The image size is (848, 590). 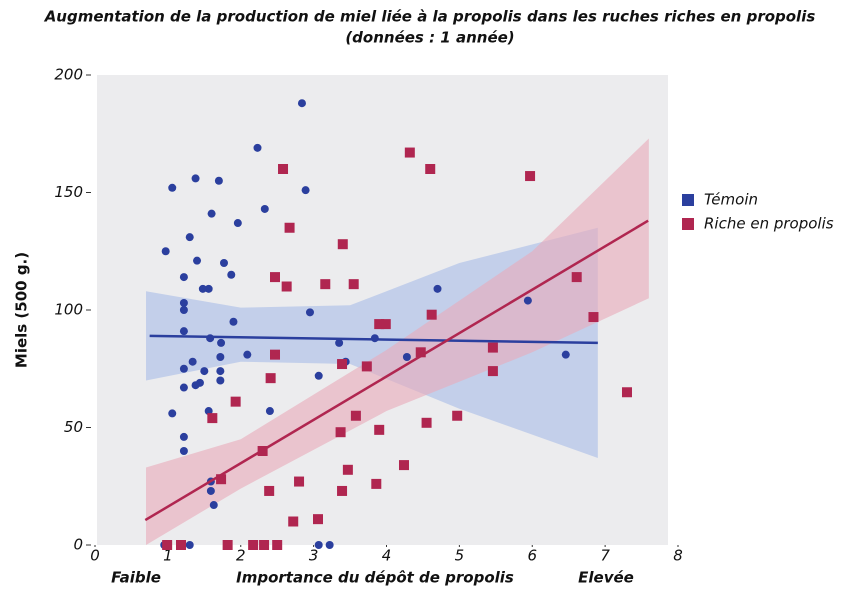 What do you see at coordinates (460, 556) in the screenshot?
I see `x-tick-label: 5` at bounding box center [460, 556].